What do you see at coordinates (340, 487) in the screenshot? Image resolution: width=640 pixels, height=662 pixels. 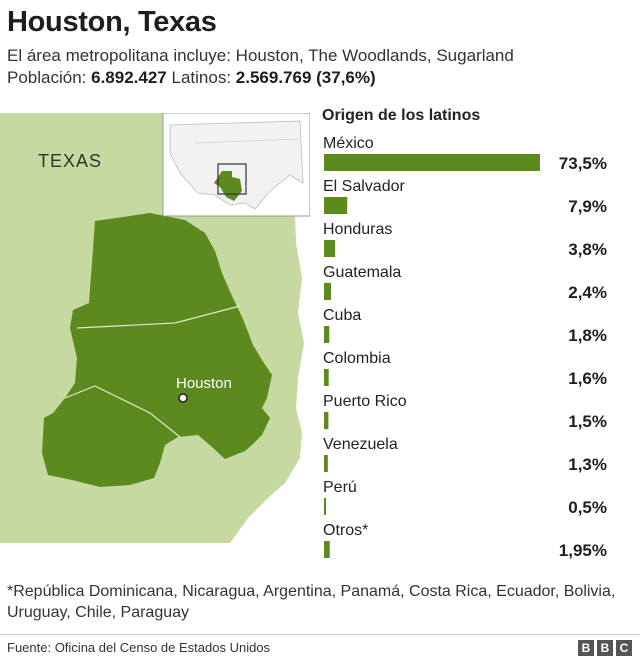 I see `category-label: Perú` at bounding box center [340, 487].